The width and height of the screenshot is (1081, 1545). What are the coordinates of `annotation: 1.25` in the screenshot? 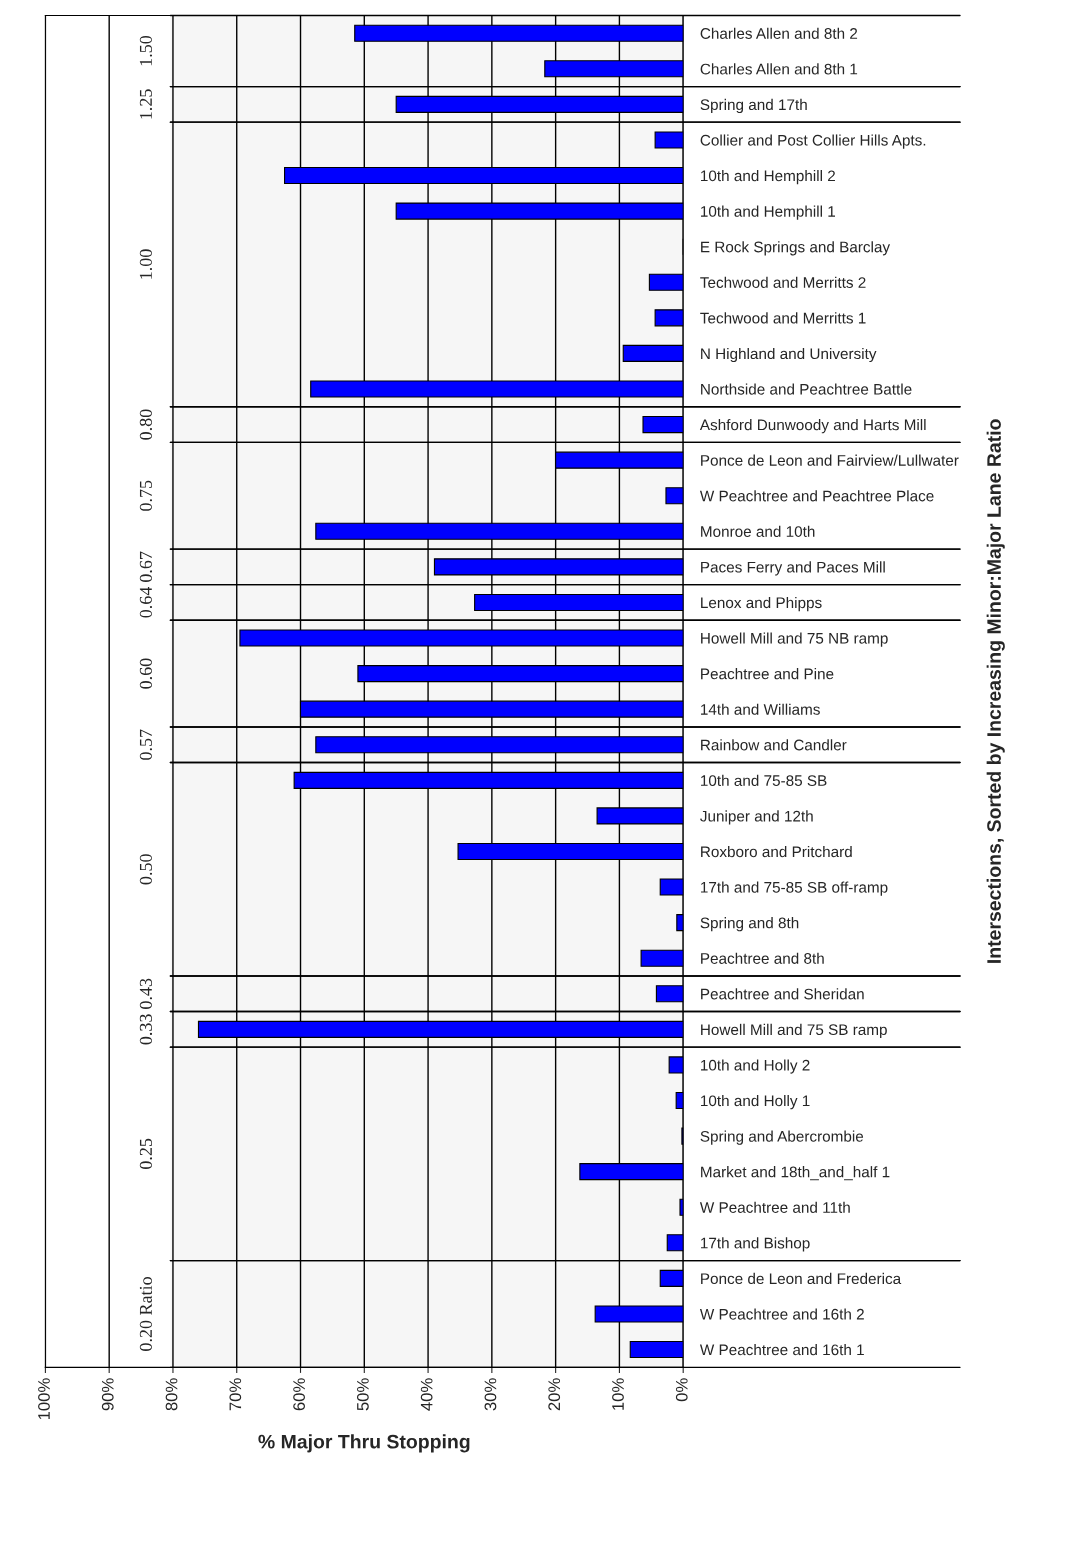 It's located at (146, 104).